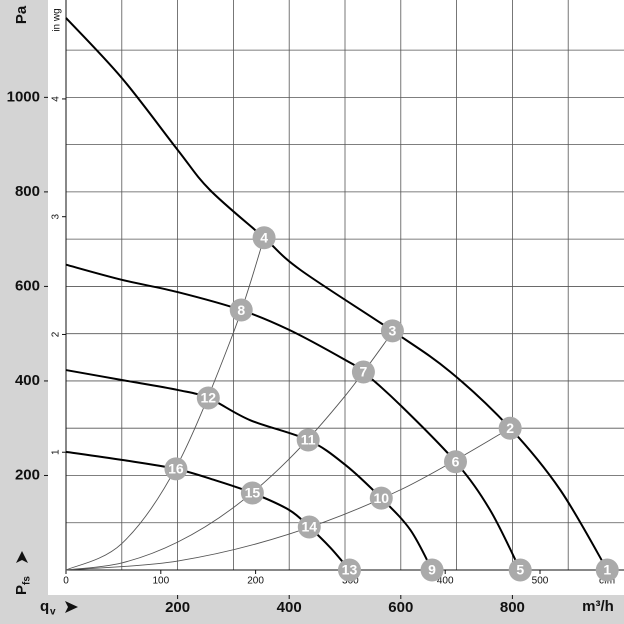 This screenshot has width=624, height=624. Describe the element at coordinates (57, 19) in the screenshot. I see `y2-label: in wg` at that location.